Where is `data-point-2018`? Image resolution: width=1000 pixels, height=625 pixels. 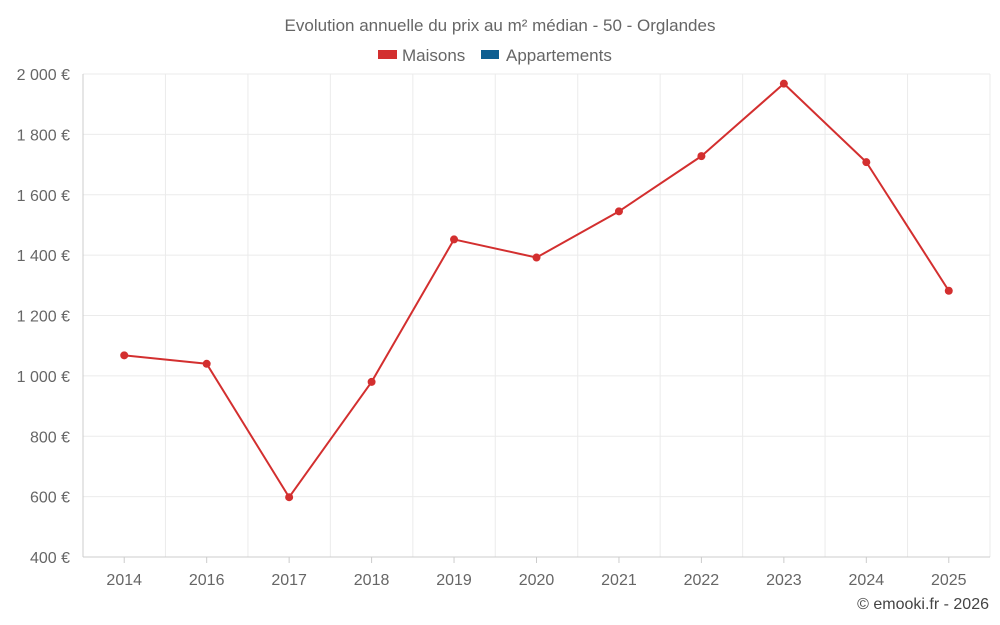 data-point-2018 is located at coordinates (371, 381).